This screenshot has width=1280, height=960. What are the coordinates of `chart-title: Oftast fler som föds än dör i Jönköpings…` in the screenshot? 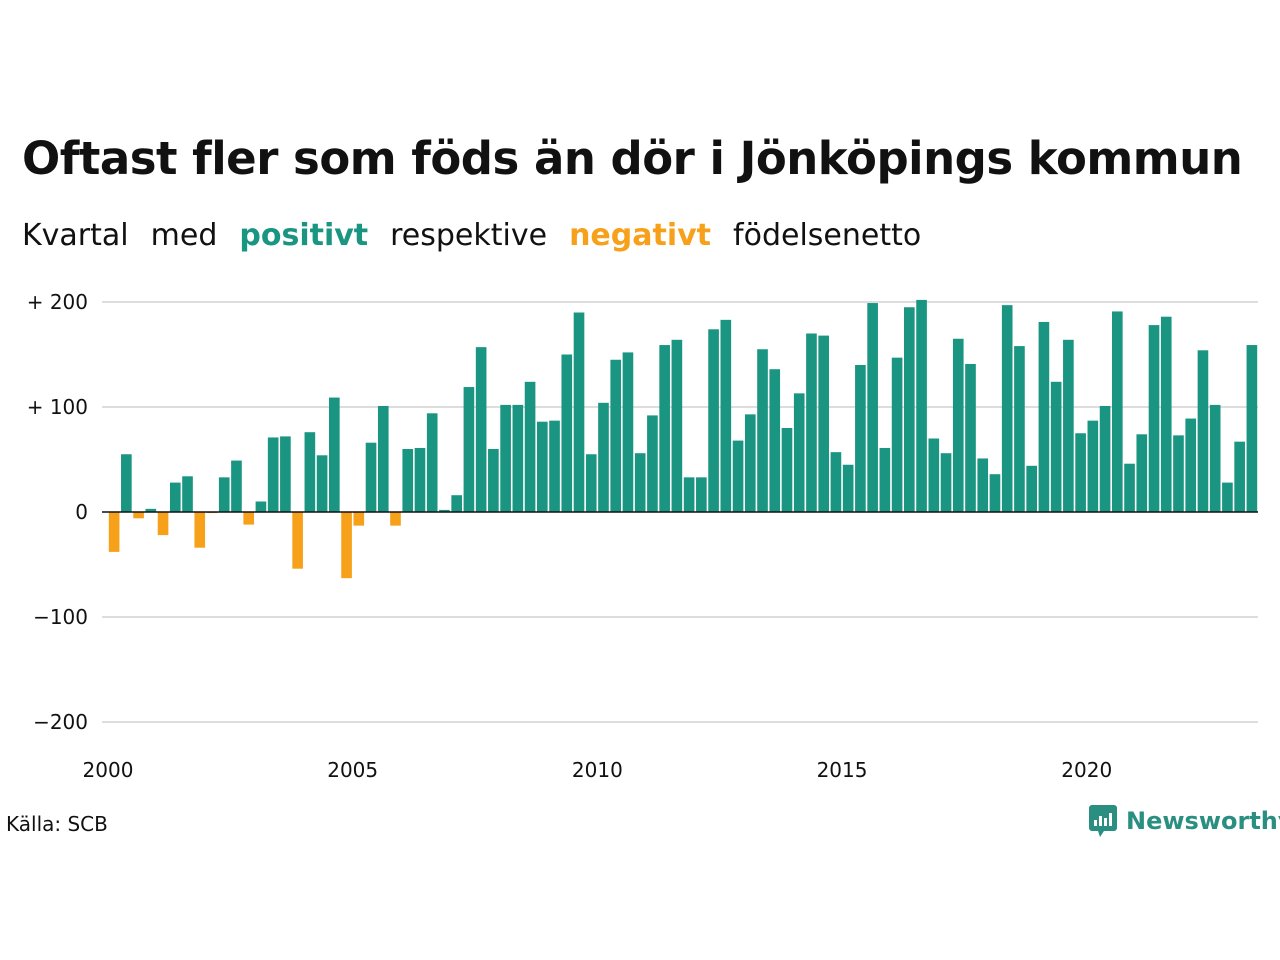 It's located at (632, 158).